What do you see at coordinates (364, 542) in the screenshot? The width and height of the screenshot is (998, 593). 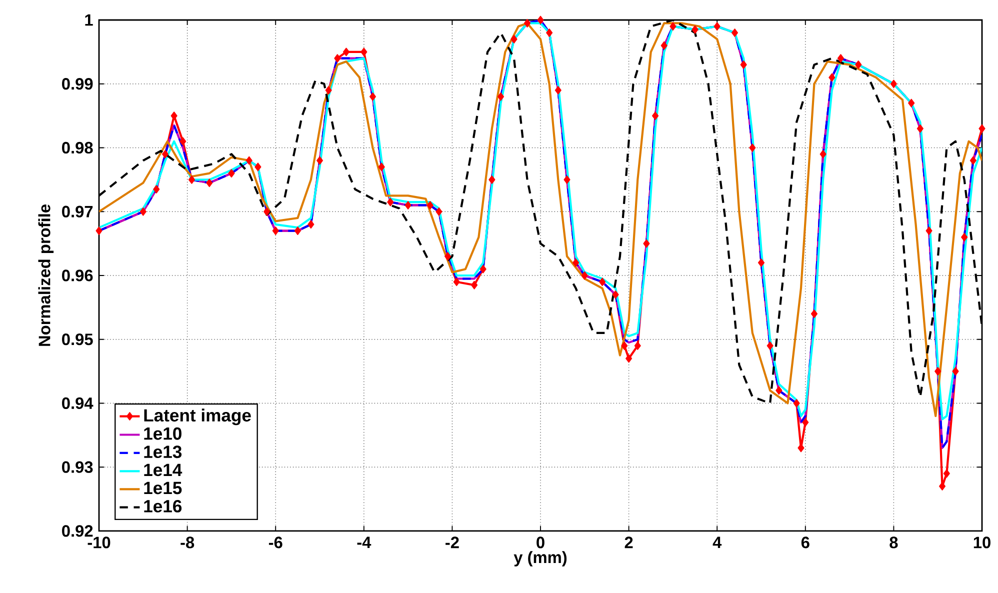 I see `x-tick-label: -4` at bounding box center [364, 542].